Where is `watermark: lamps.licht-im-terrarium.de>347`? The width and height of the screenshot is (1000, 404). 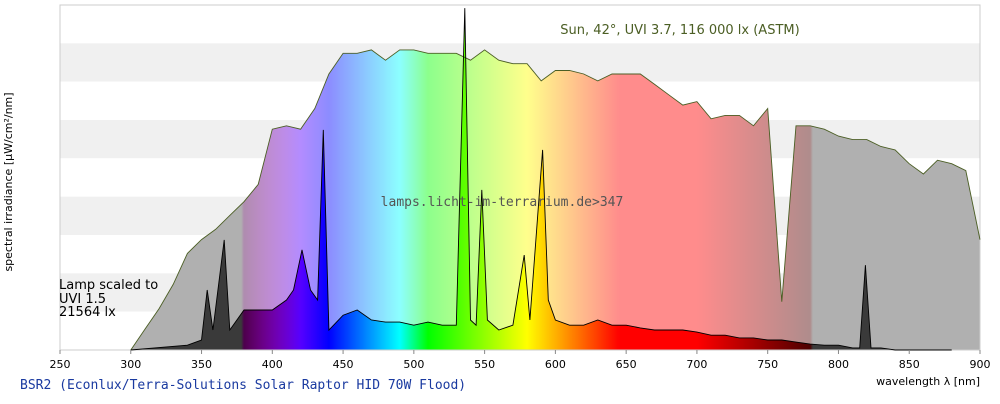 watermark: lamps.licht-im-terrarium.de>347 is located at coordinates (502, 202).